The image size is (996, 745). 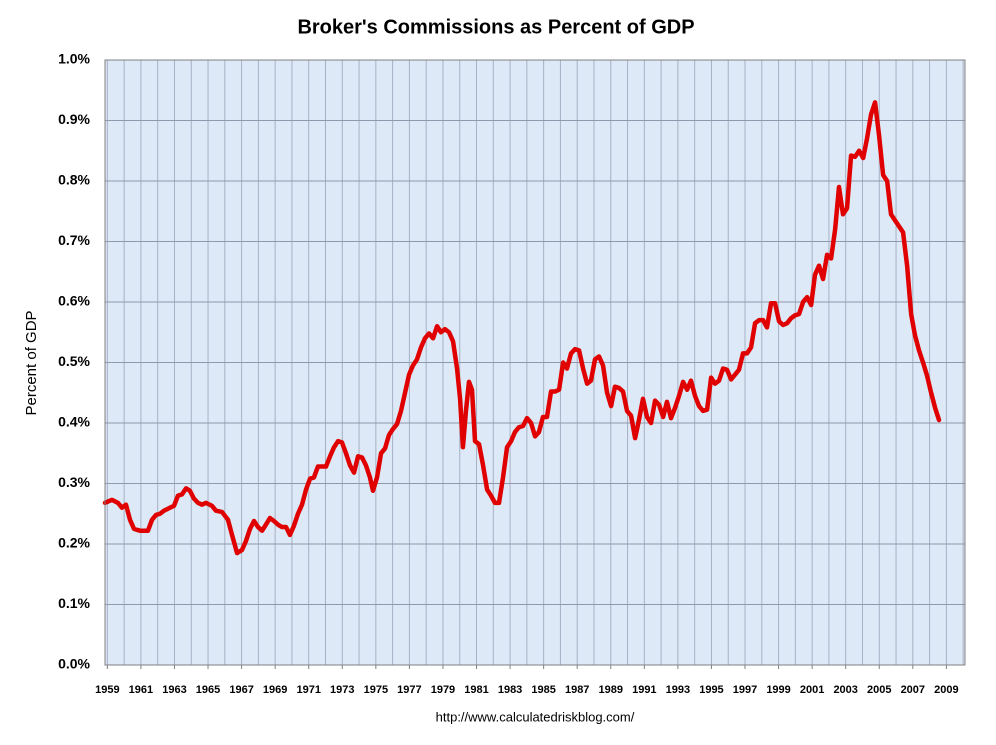 I want to click on x-tick-label: 1959, so click(x=107, y=690).